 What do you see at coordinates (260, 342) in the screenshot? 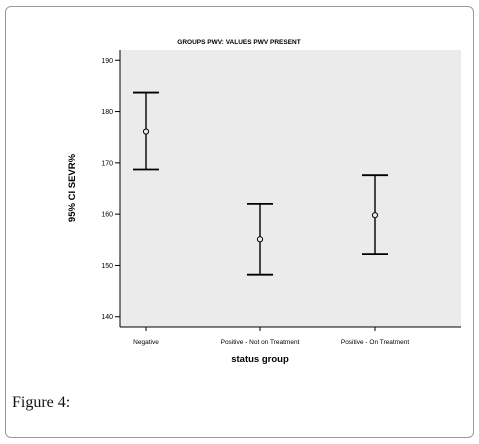
I see `x-tick-label: Positive - Not on Treatment` at bounding box center [260, 342].